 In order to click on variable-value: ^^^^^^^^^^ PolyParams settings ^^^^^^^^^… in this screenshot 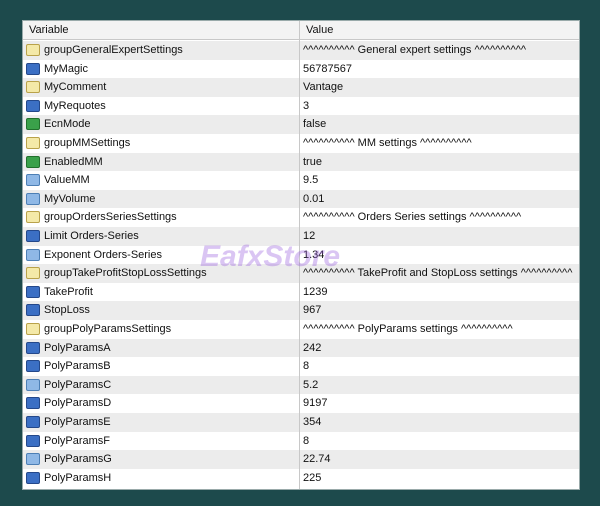, I will do `click(408, 329)`.